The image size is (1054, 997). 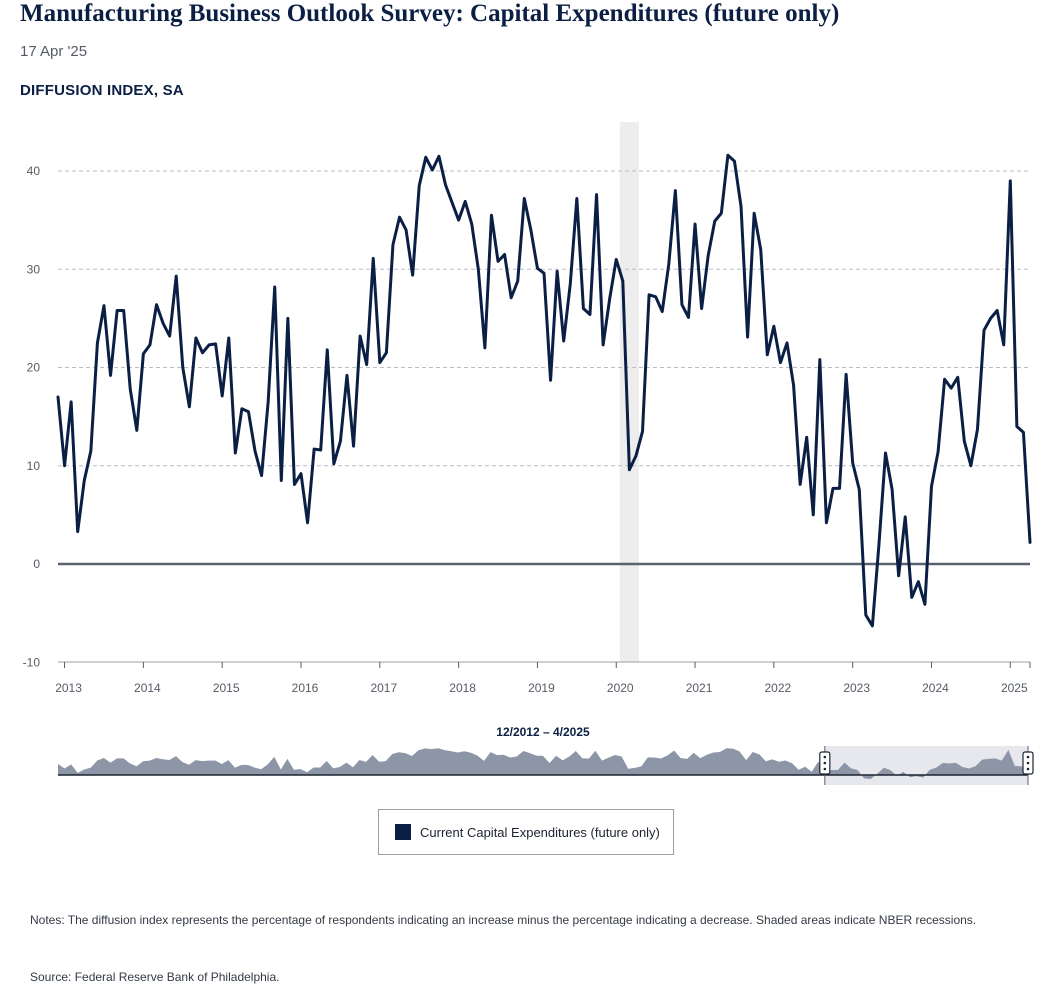 I want to click on release-date: 17 Apr '25, so click(x=54, y=51).